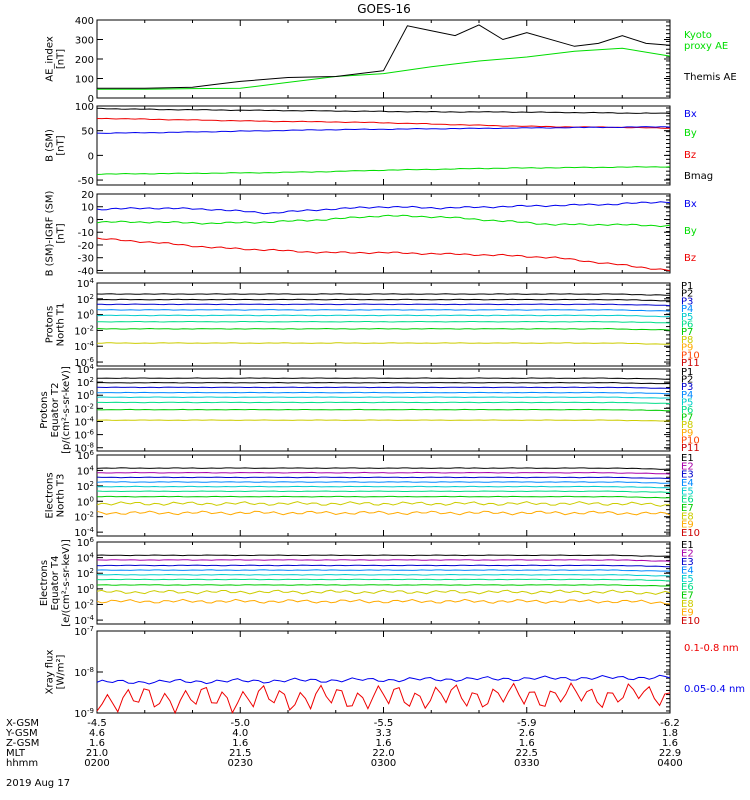 This screenshot has width=750, height=800. Describe the element at coordinates (84, 435) in the screenshot. I see `y-tick-label: 10⁻⁶` at that location.